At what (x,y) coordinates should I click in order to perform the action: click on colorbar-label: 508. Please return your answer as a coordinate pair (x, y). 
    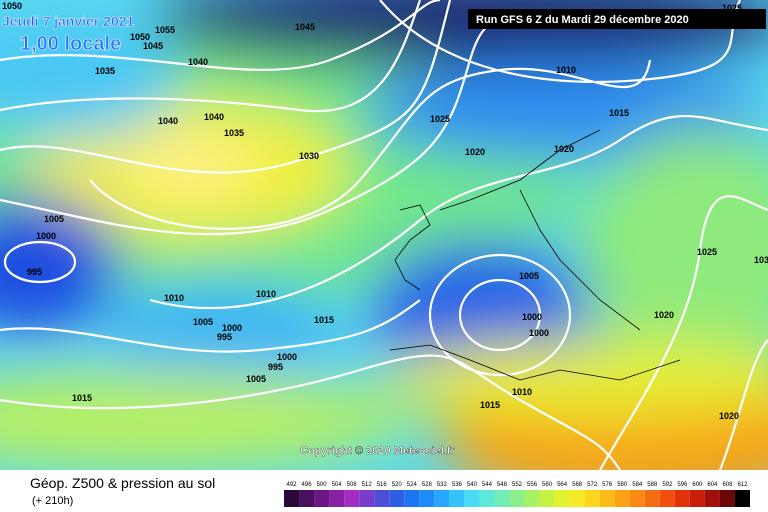
    Looking at the image, I should click on (352, 485).